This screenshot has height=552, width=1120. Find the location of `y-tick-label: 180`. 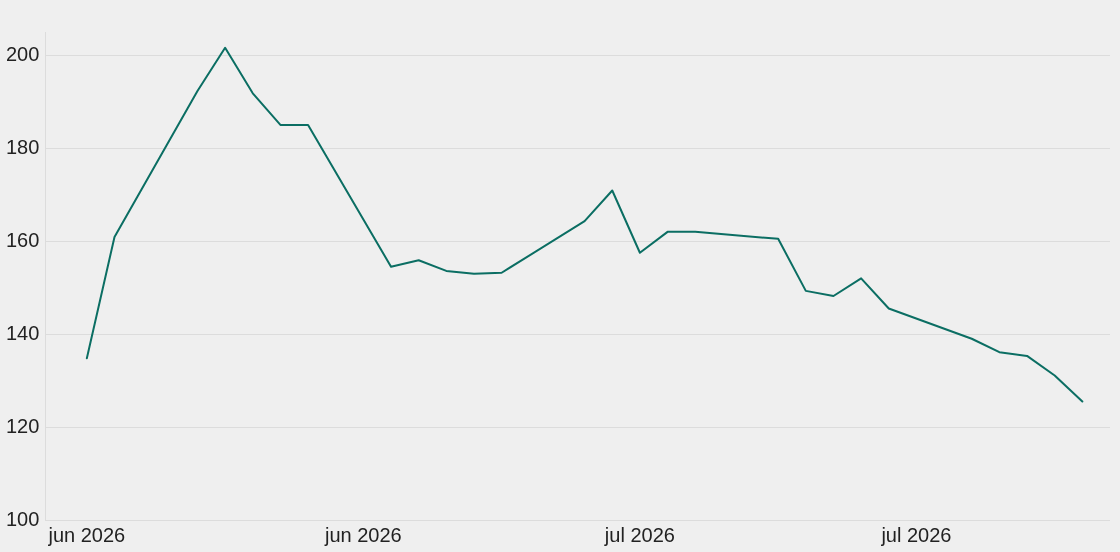

y-tick-label: 180 is located at coordinates (22, 146).